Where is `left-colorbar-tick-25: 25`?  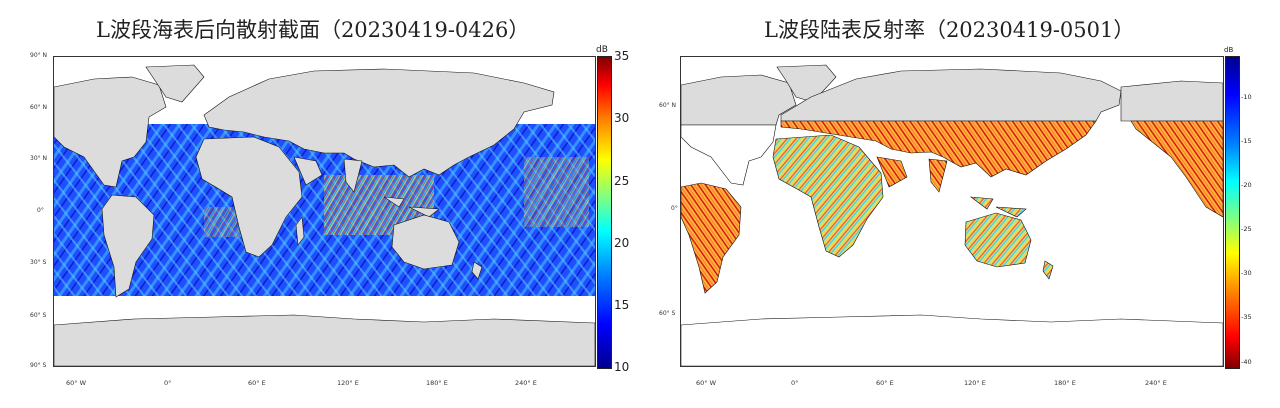 left-colorbar-tick-25: 25 is located at coordinates (622, 181).